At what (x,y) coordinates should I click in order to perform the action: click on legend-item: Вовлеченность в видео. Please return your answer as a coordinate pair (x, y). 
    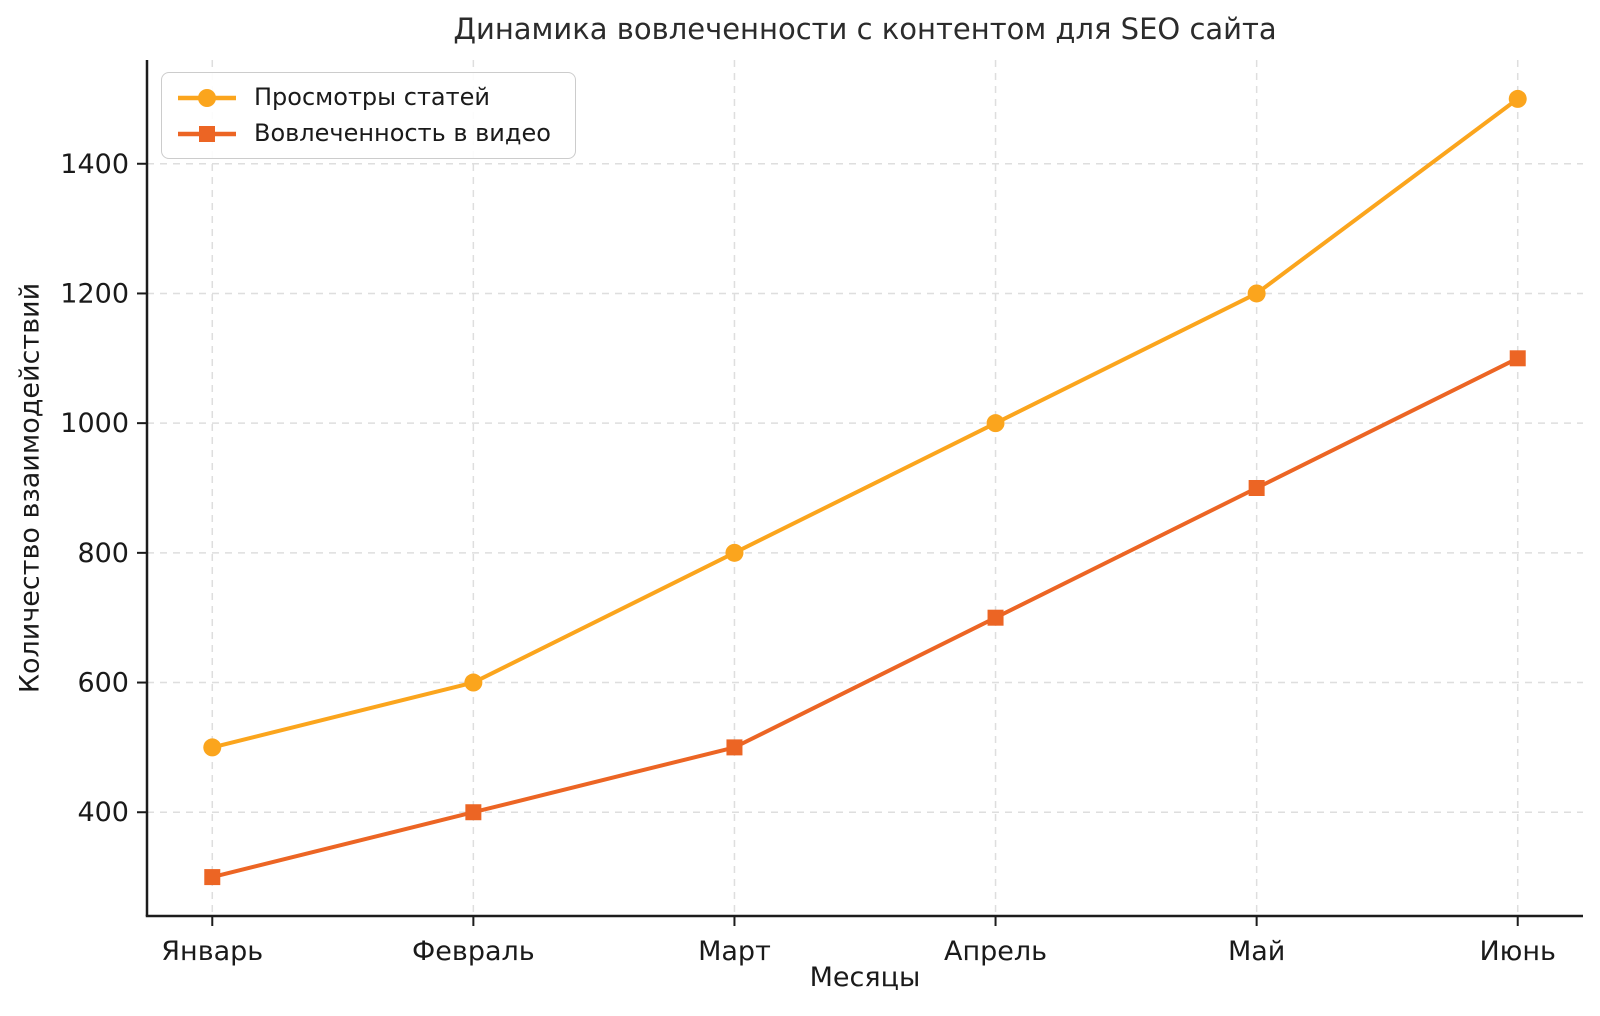
    Looking at the image, I should click on (363, 133).